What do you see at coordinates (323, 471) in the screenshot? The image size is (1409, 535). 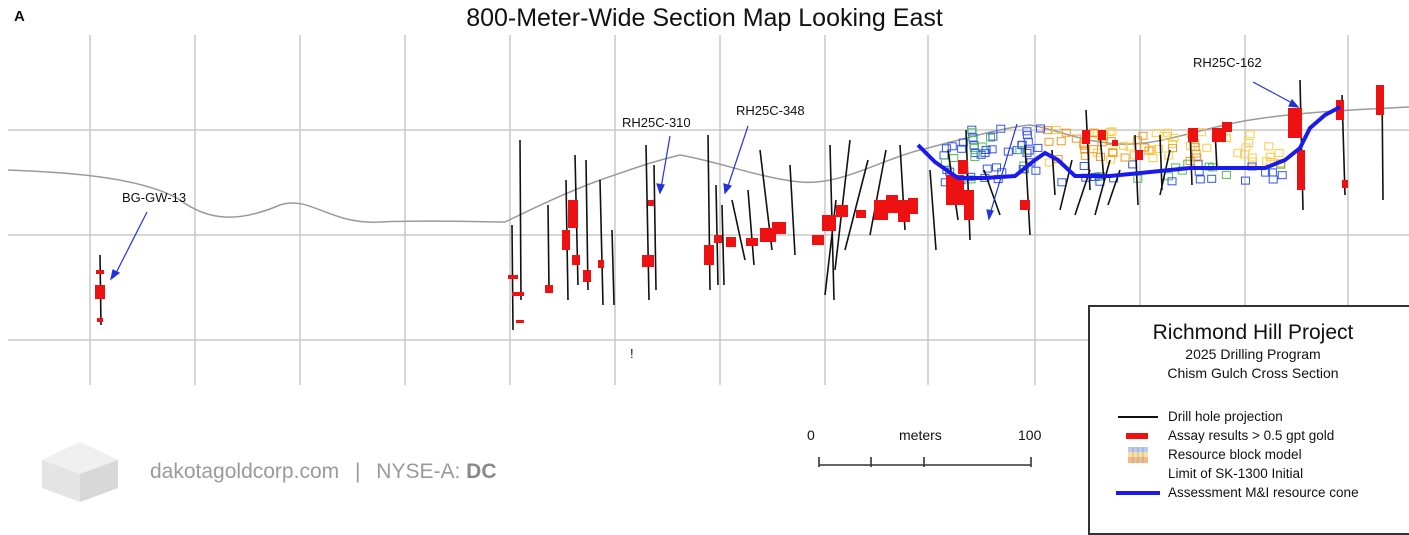 I see `footer-text: dakotagoldcorp.com | NYSE-A: DC` at bounding box center [323, 471].